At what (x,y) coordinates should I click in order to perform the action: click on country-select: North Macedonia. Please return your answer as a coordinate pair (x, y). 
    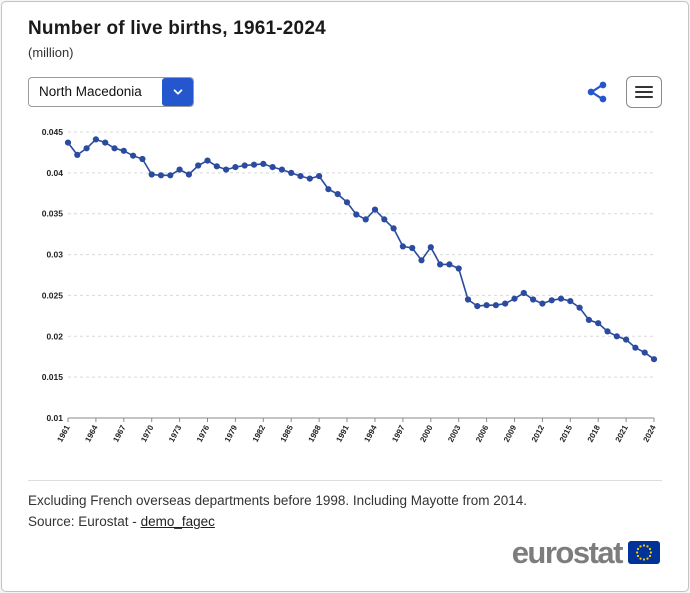
    Looking at the image, I should click on (111, 92).